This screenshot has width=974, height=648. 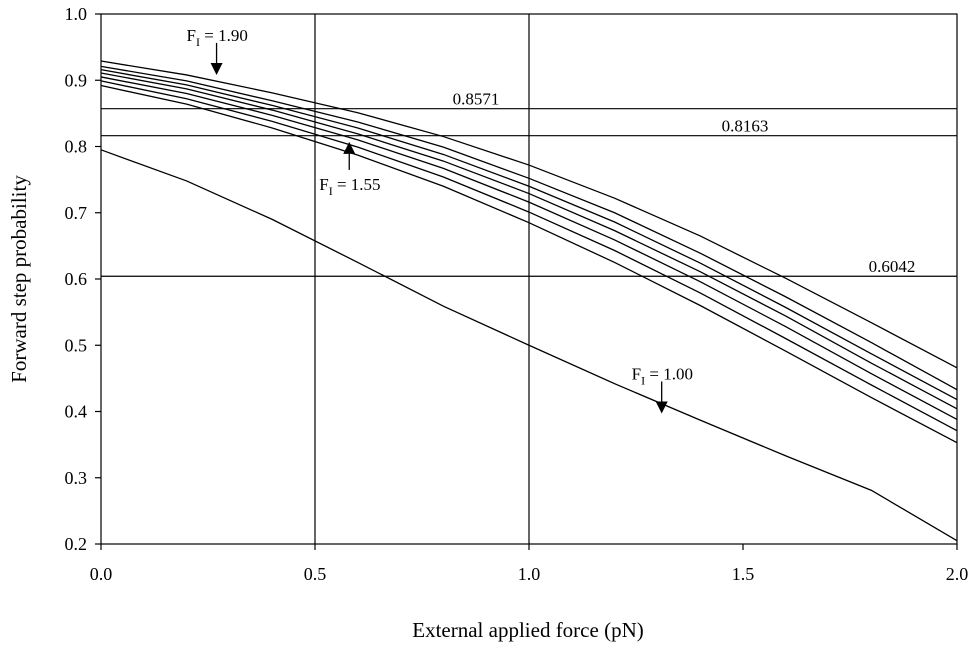 What do you see at coordinates (19, 279) in the screenshot?
I see `y-axis-title: Forward step probability` at bounding box center [19, 279].